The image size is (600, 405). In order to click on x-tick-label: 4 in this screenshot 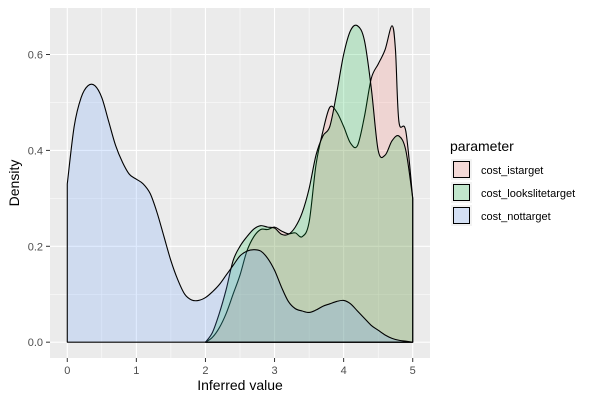, I will do `click(344, 371)`.